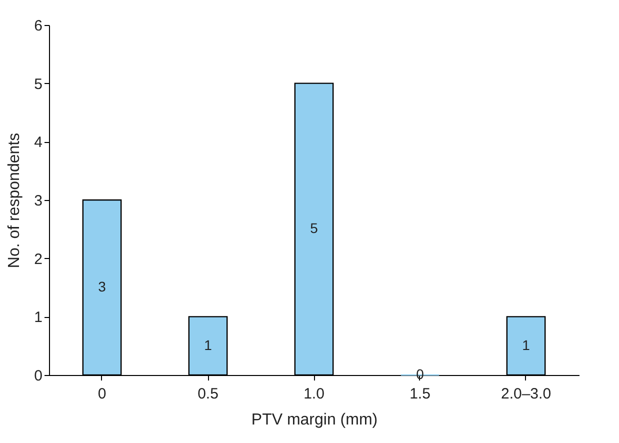  I want to click on y-tick-label: 6, so click(38, 26).